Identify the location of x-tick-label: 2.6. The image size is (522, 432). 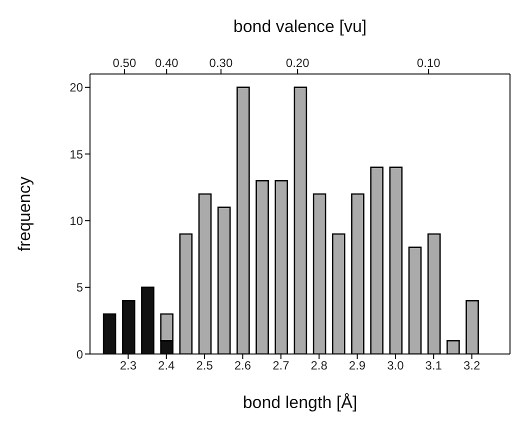
(243, 365).